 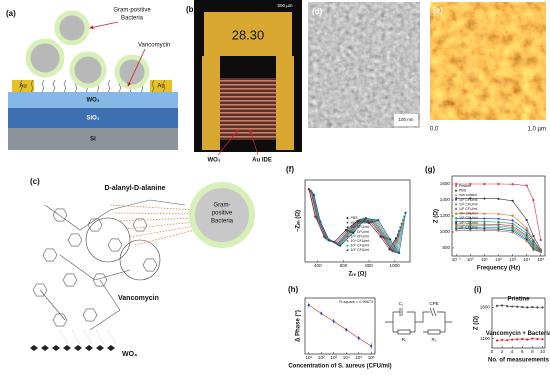 I want to click on x-tick-label: 4, so click(x=512, y=351).